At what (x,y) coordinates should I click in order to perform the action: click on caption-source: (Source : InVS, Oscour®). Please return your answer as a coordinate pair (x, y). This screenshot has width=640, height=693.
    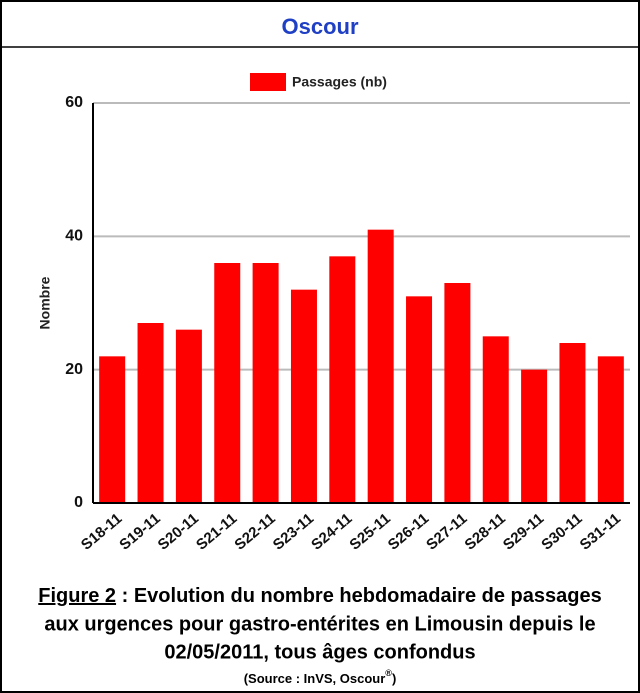
    Looking at the image, I should click on (320, 677).